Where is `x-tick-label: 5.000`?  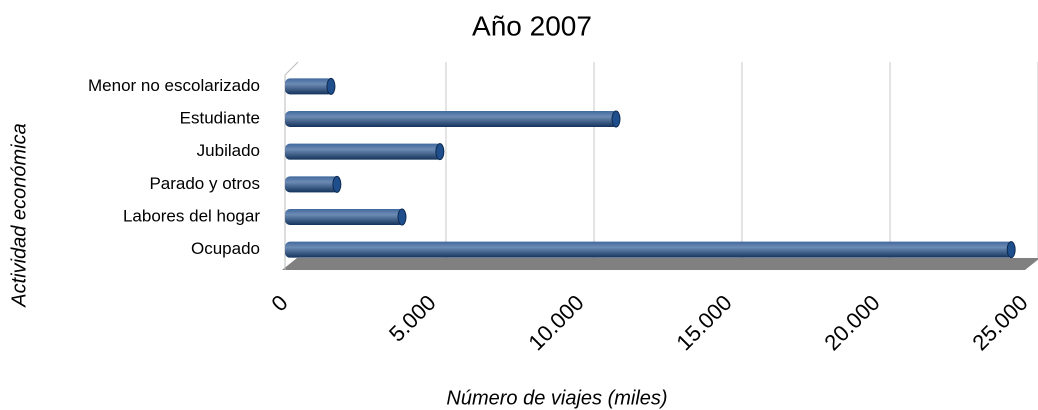
x-tick-label: 5.000 is located at coordinates (412, 318).